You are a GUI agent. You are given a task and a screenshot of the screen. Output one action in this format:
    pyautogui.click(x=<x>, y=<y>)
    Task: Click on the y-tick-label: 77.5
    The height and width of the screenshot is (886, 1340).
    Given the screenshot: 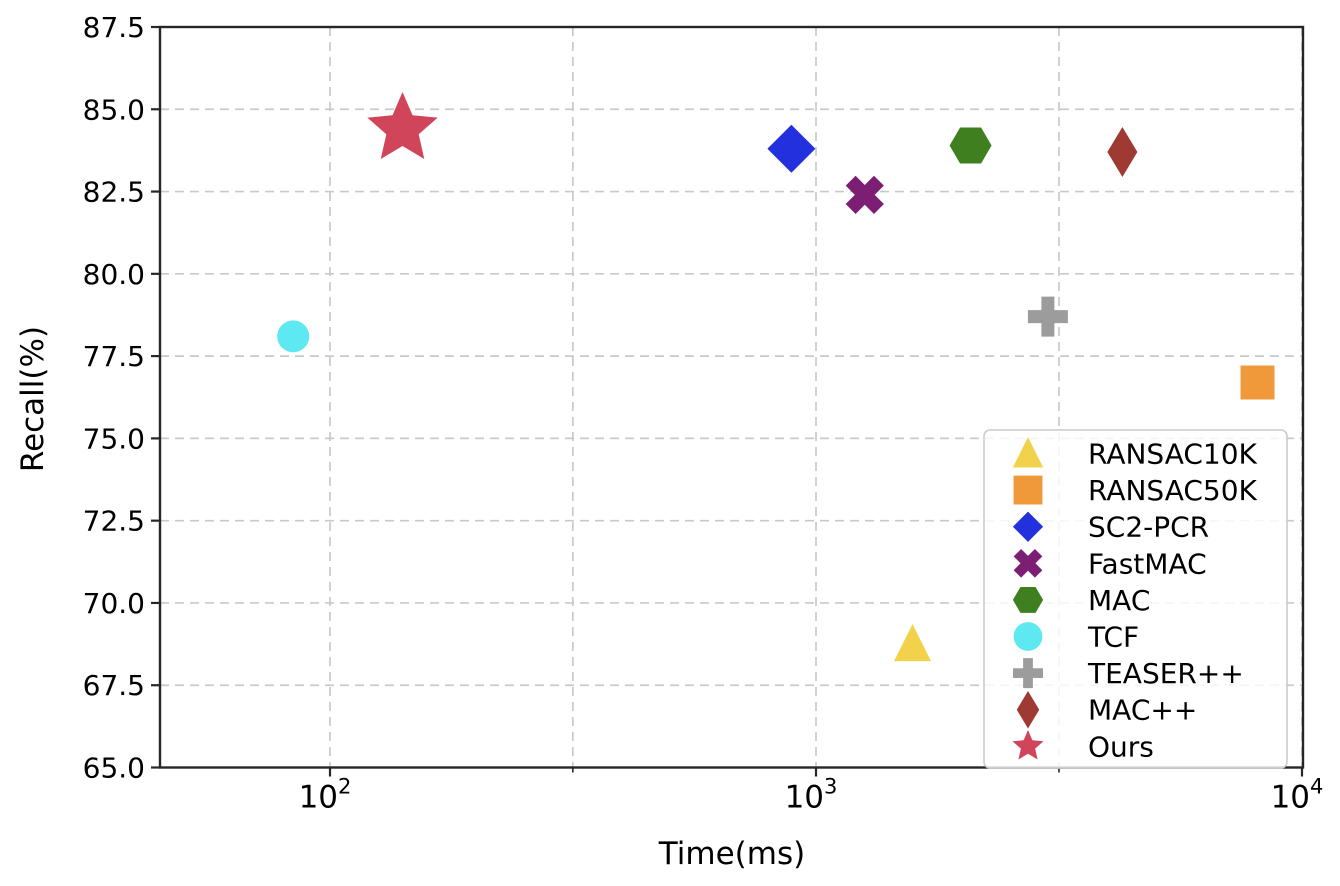 What is the action you would take?
    pyautogui.click(x=114, y=356)
    